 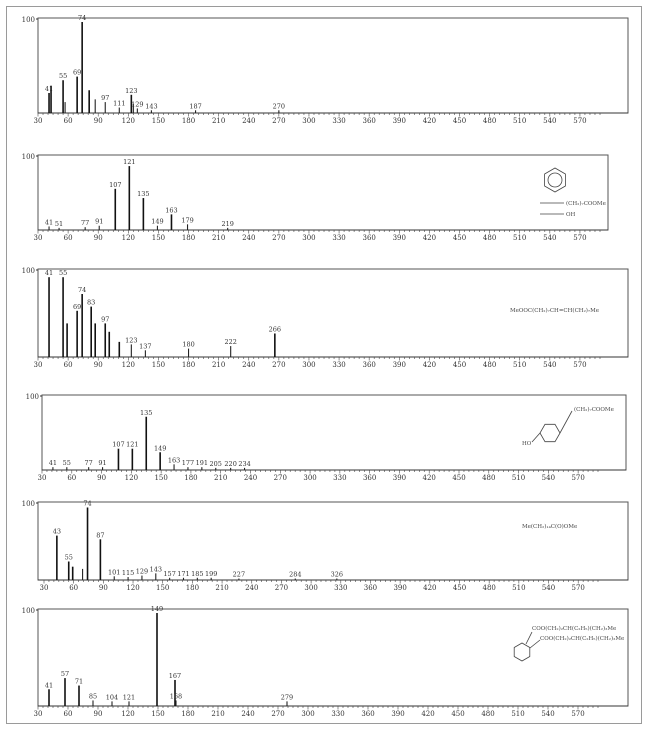 I want to click on peak-label-220: 220, so click(x=230, y=464).